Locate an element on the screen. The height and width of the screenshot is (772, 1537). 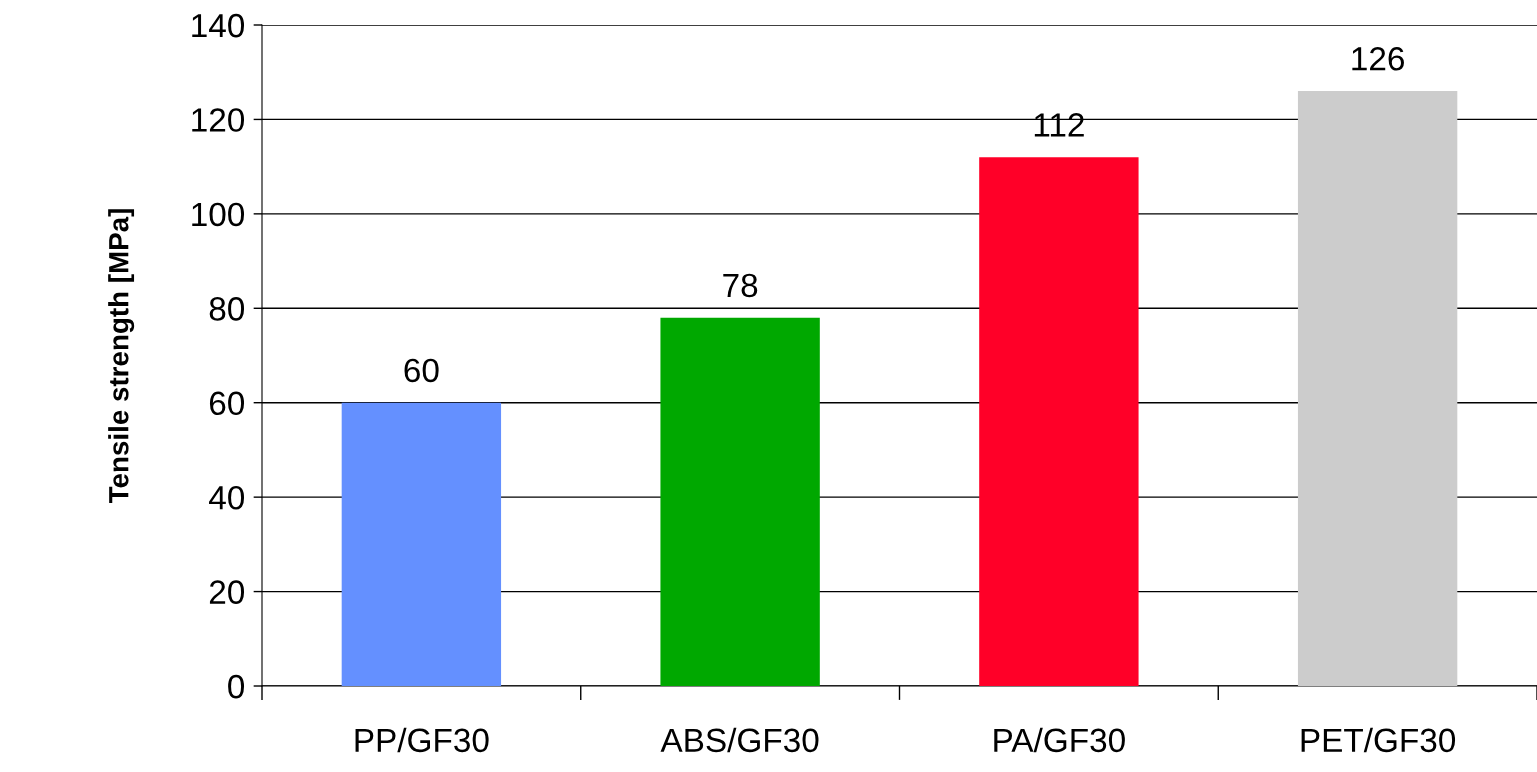
y-tick-label: 60 is located at coordinates (227, 403).